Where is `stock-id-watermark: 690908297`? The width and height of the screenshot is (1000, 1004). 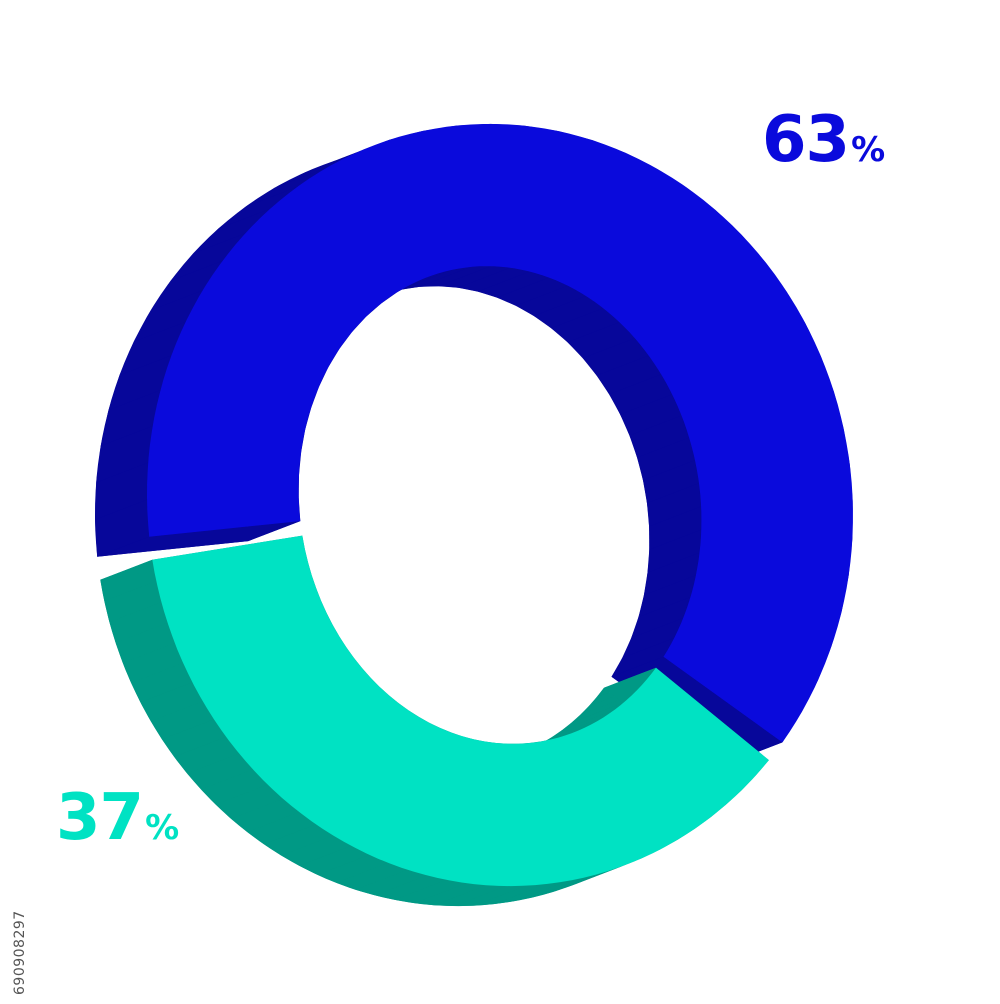
stock-id-watermark: 690908297 is located at coordinates (18, 875).